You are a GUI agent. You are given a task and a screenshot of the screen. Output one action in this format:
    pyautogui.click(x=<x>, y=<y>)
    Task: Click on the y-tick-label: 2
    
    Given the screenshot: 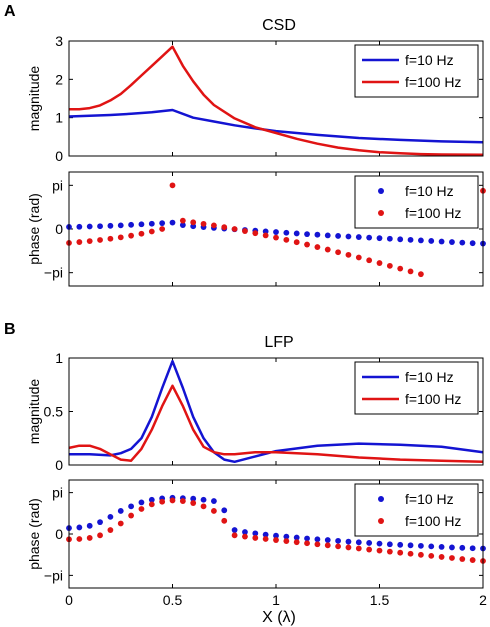 What is the action you would take?
    pyautogui.click(x=59, y=79)
    